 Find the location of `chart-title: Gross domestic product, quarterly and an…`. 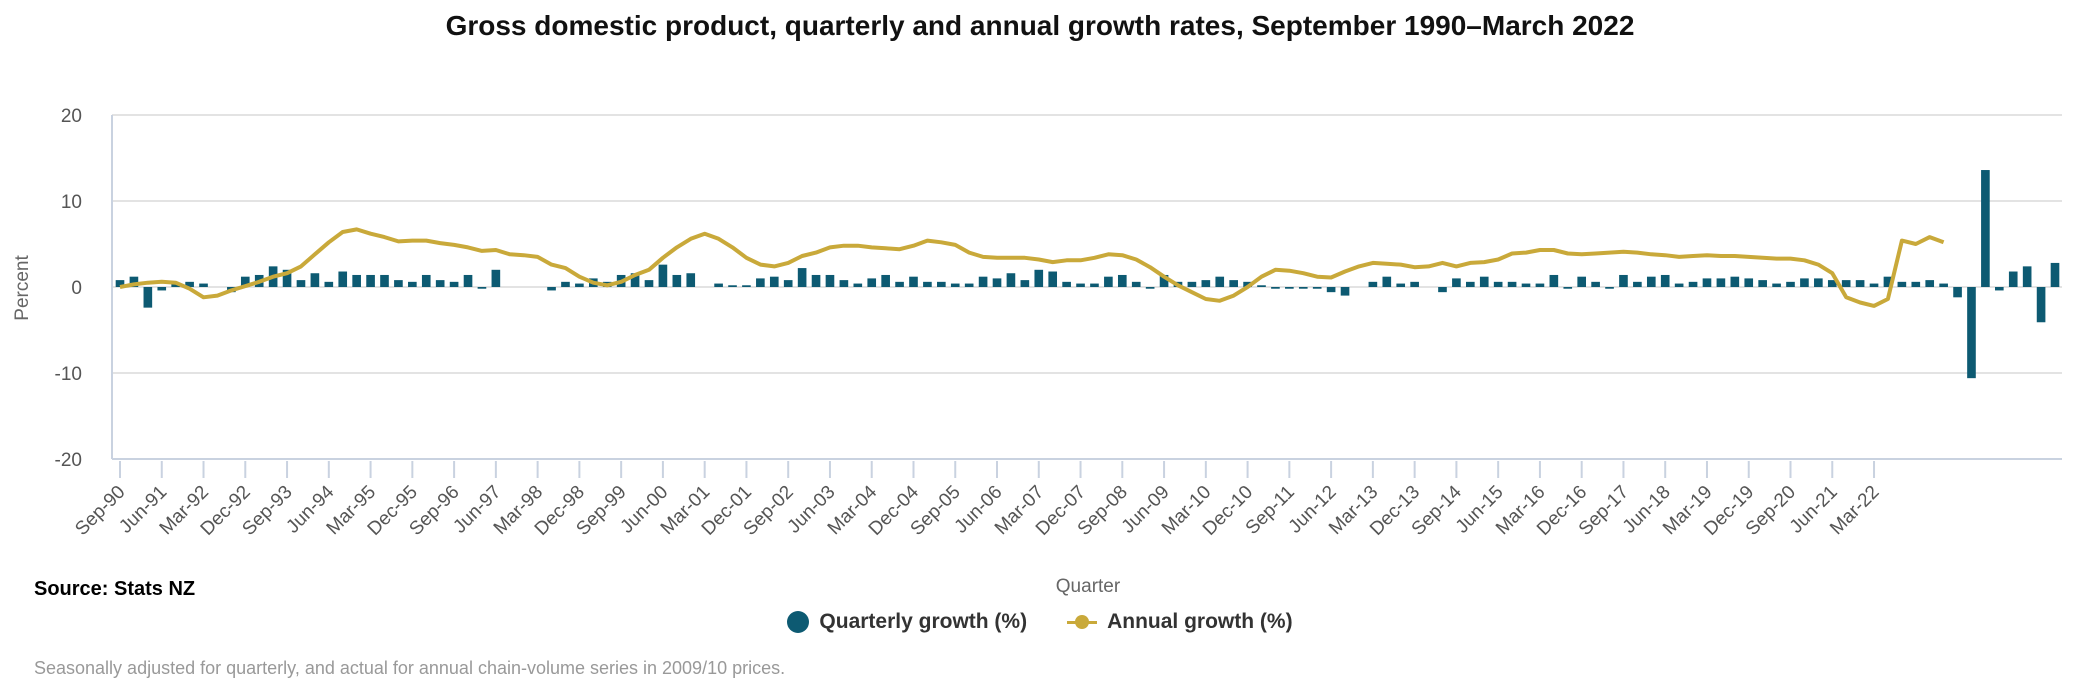

chart-title: Gross domestic product, quarterly and an… is located at coordinates (1040, 25).